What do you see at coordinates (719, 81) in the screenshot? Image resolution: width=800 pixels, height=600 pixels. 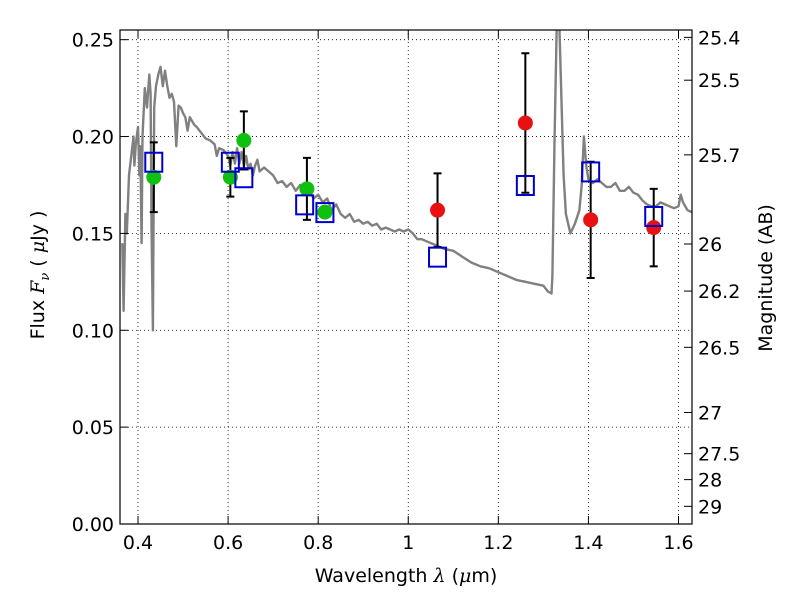 I see `y2-tick-label: 25.5` at bounding box center [719, 81].